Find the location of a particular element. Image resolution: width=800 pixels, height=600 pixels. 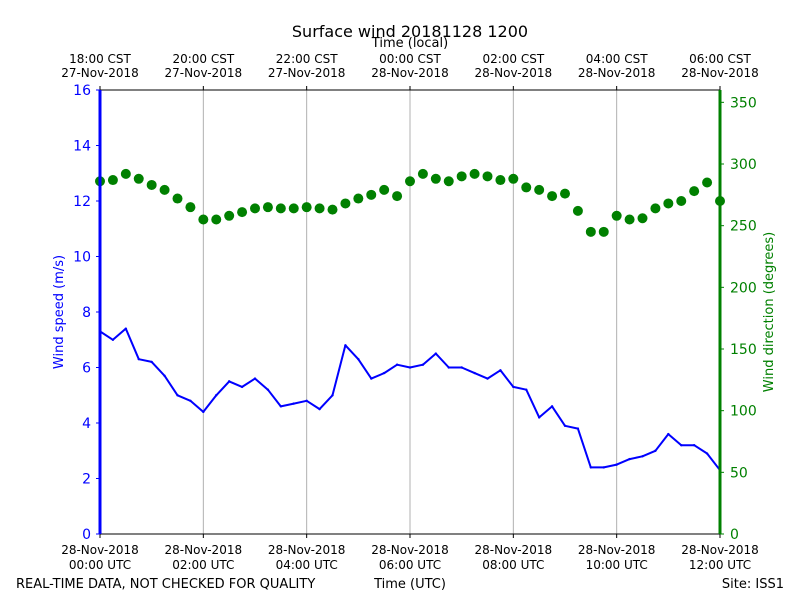

right-tick-label: 250 is located at coordinates (743, 227).